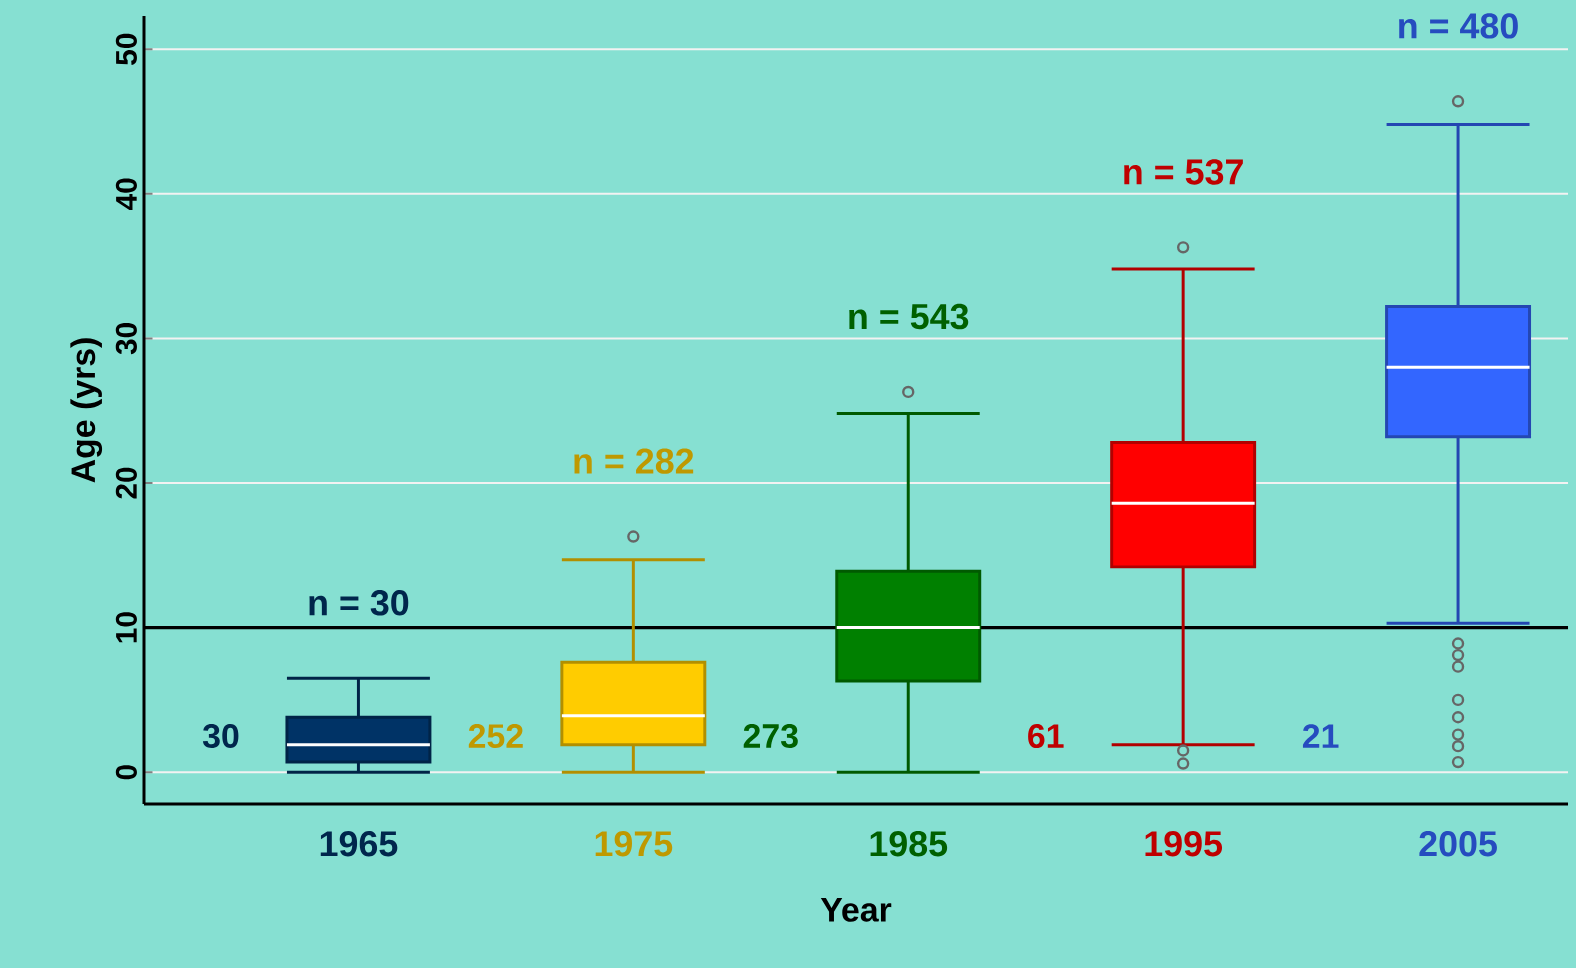  I want to click on y-tick-label: 10, so click(126, 627).